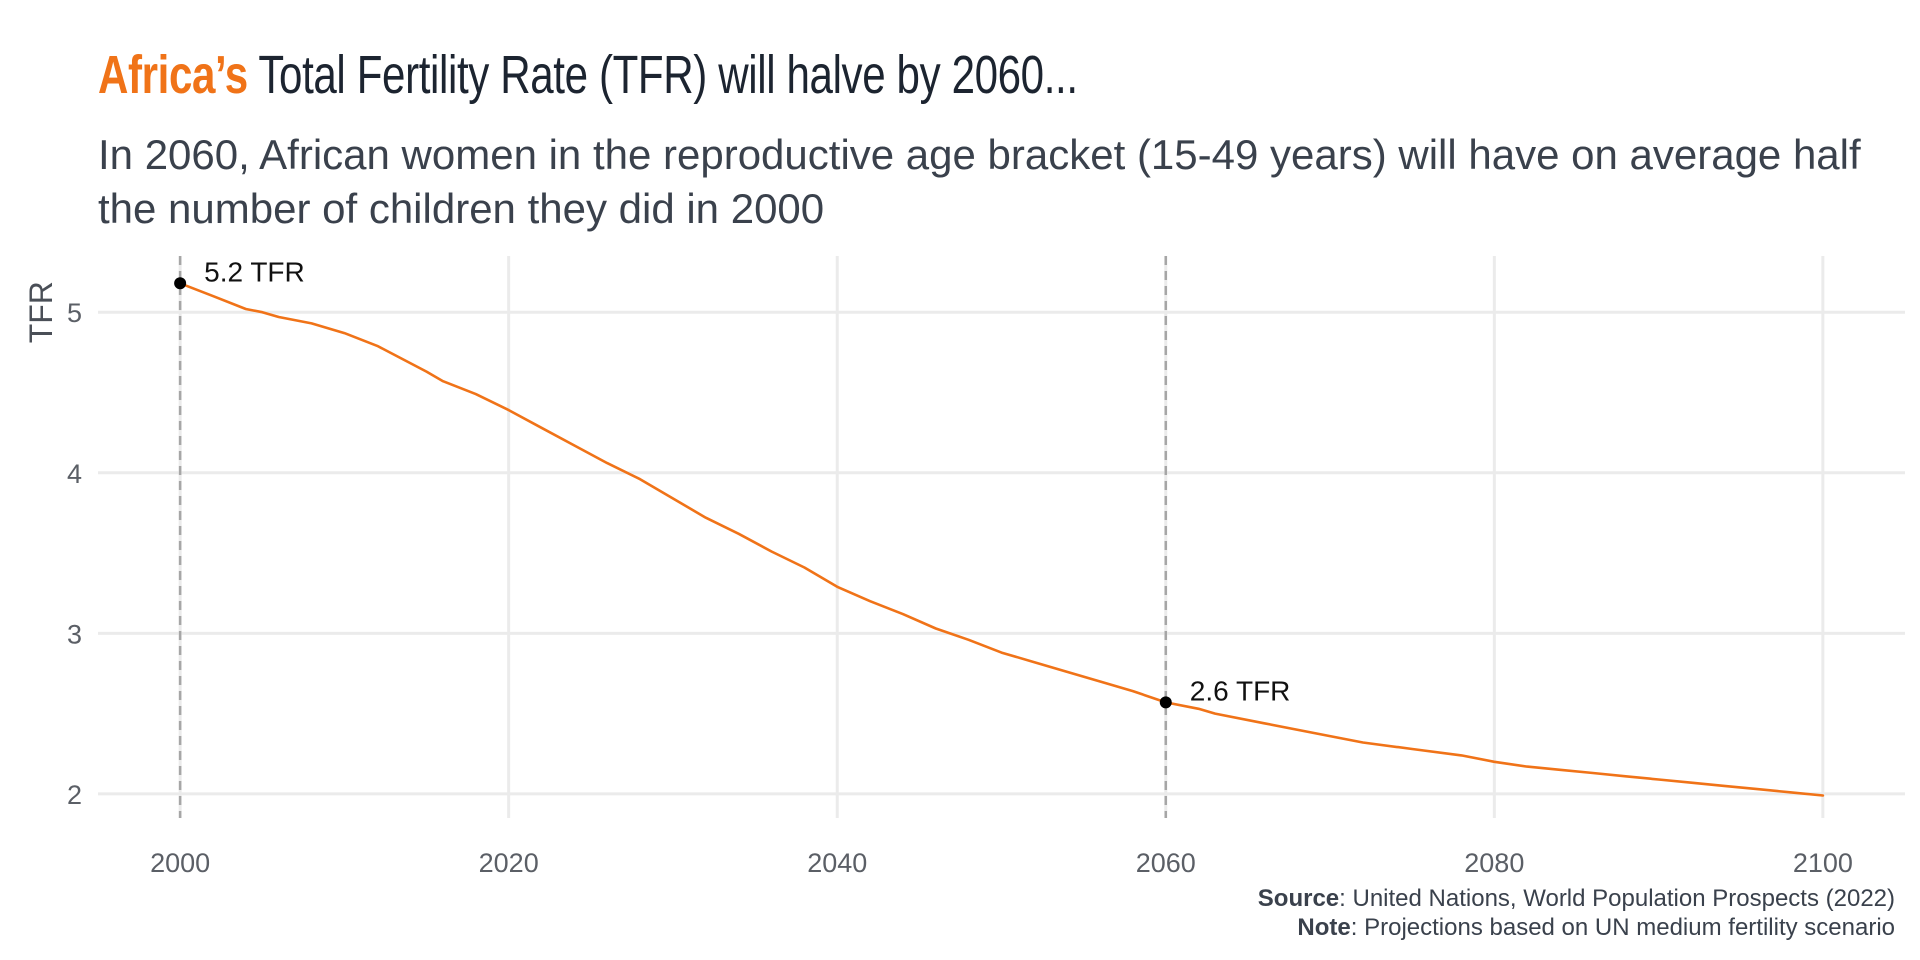 This screenshot has height=960, width=1920. What do you see at coordinates (509, 863) in the screenshot?
I see `x-tick-label: 2020` at bounding box center [509, 863].